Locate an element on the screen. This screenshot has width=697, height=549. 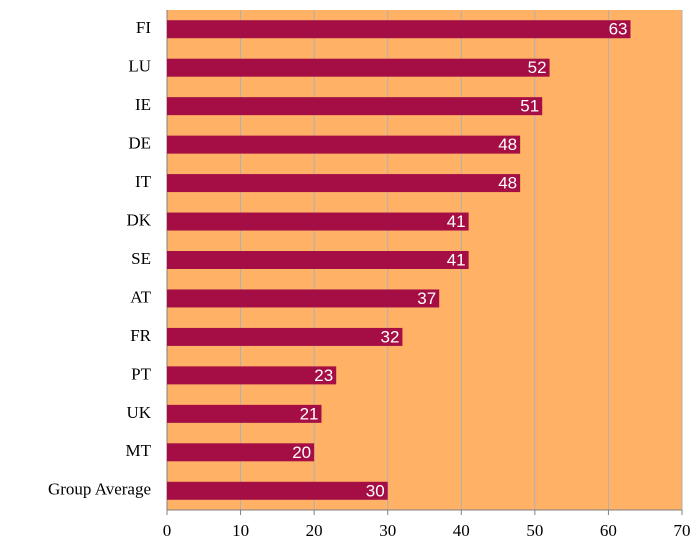
y-tick-label: IT is located at coordinates (143, 181).